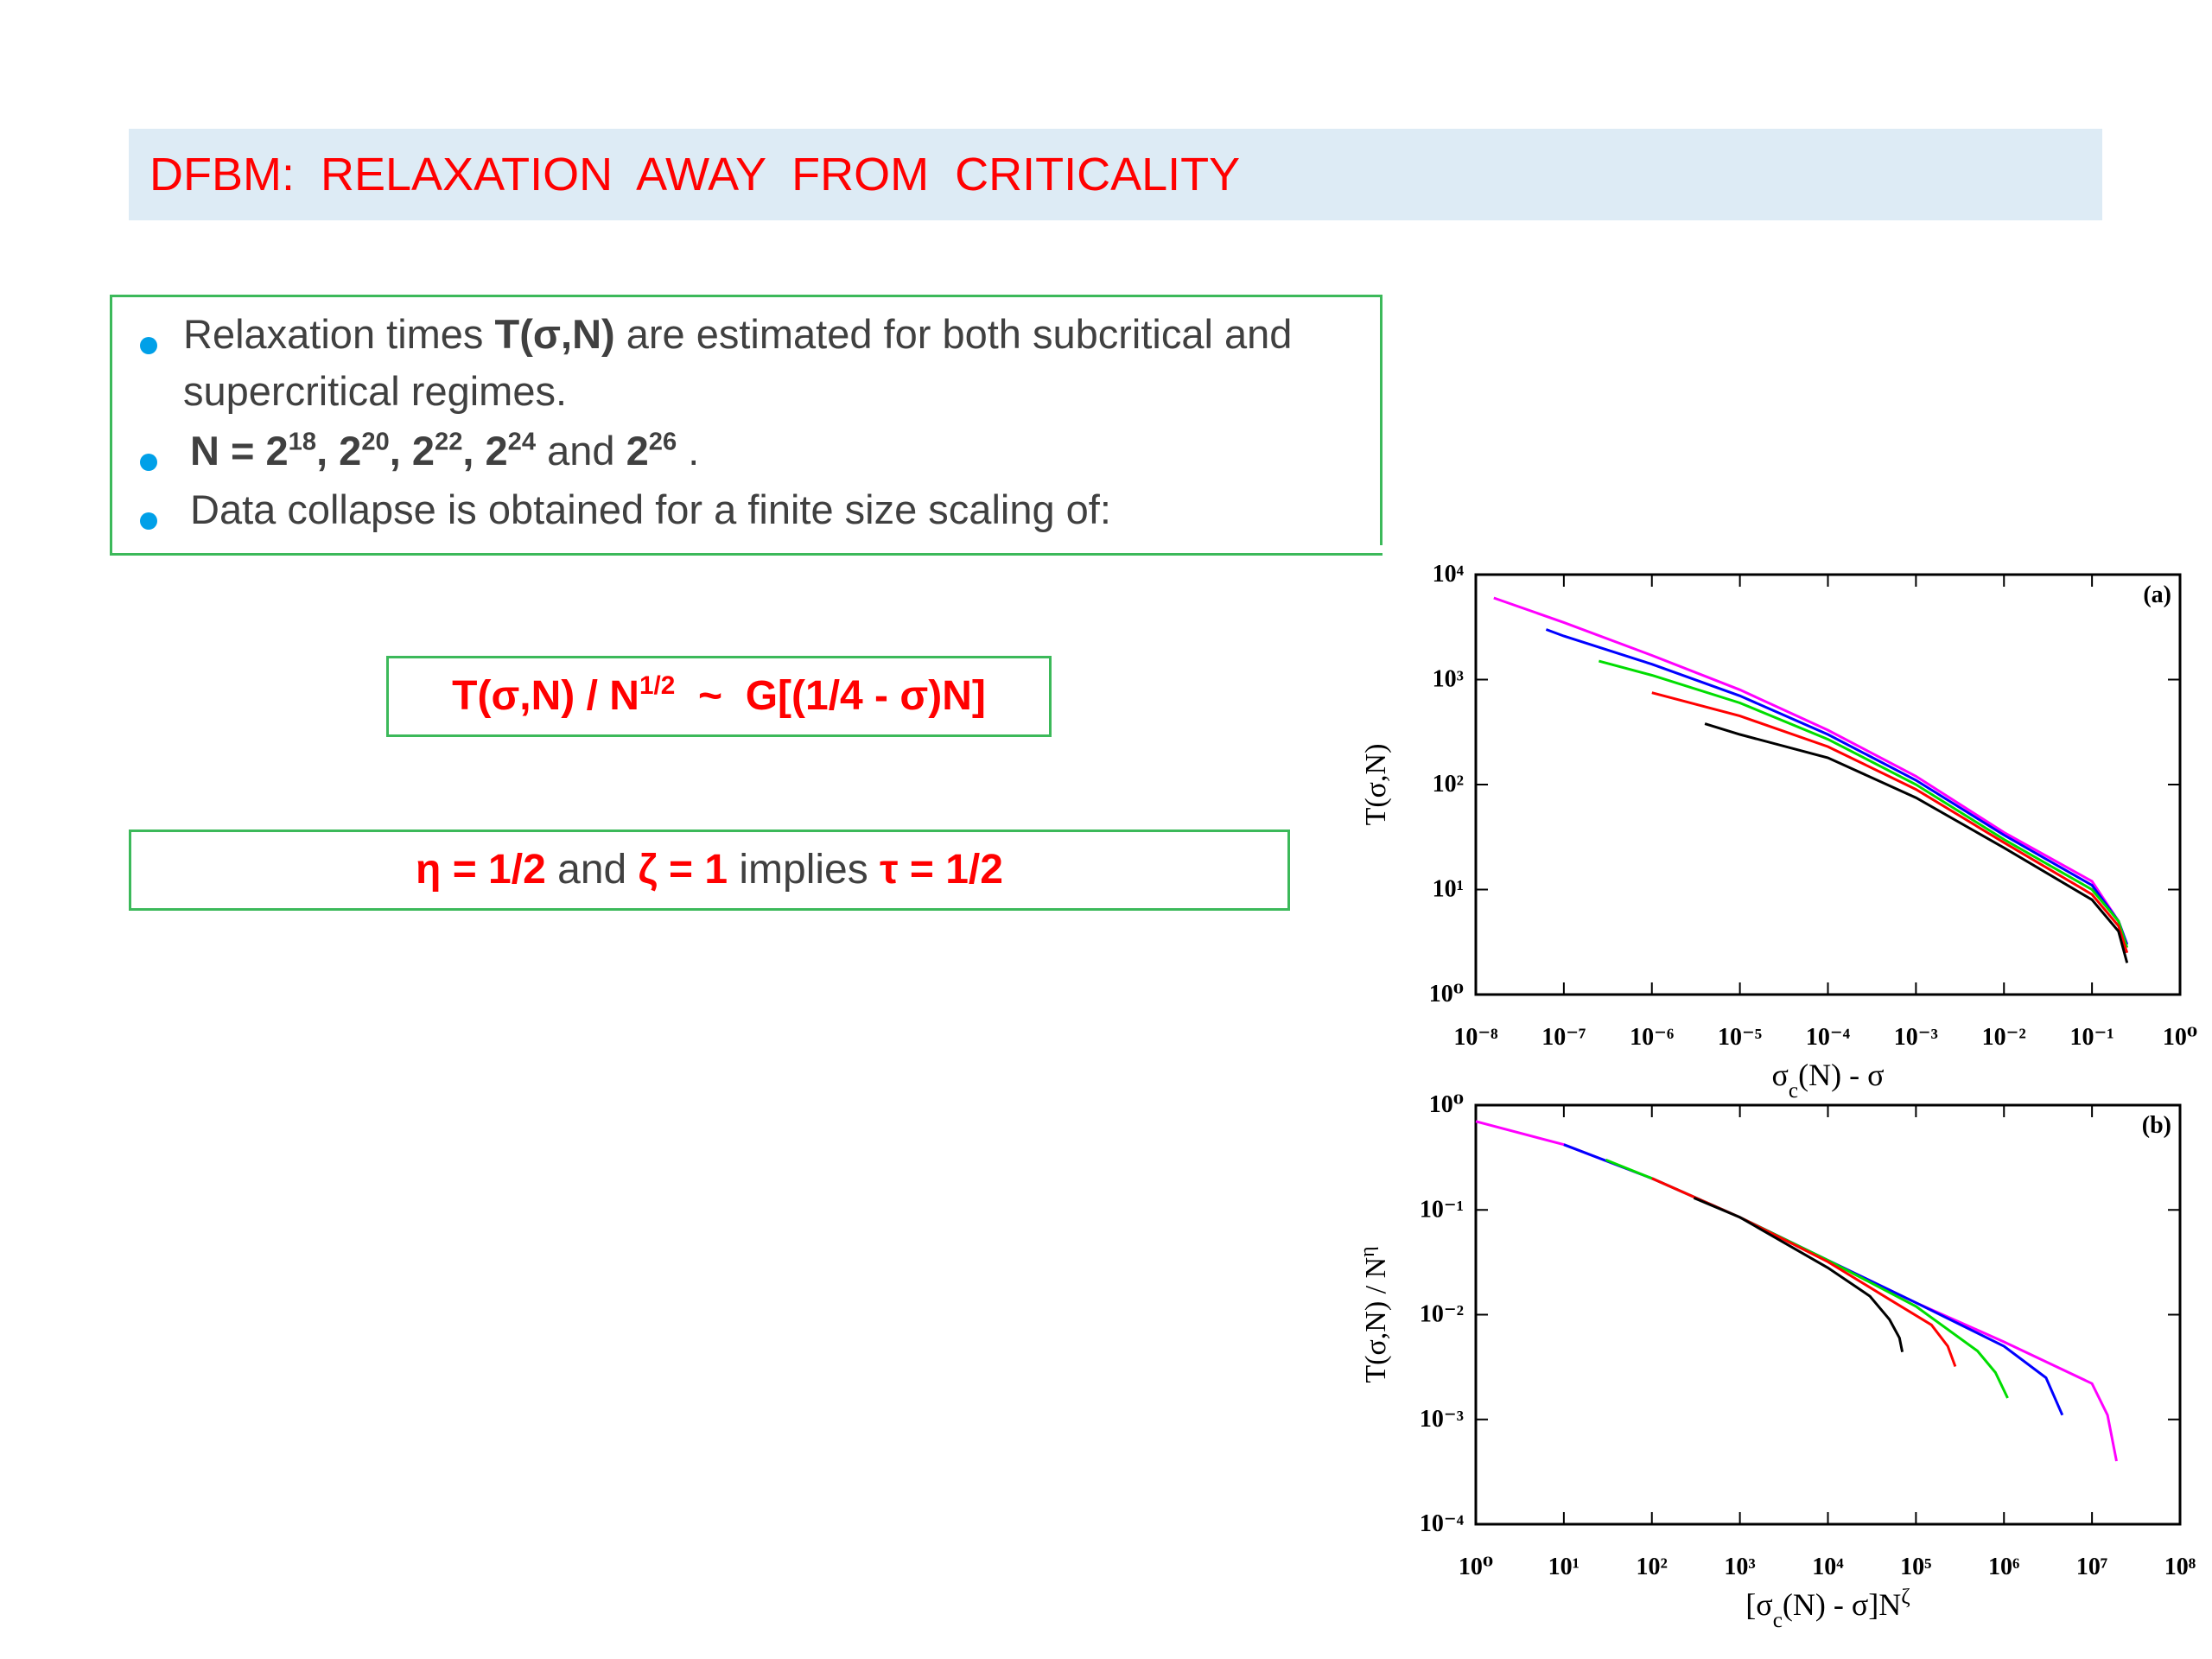 The image size is (2212, 1659). What do you see at coordinates (1381, 420) in the screenshot?
I see `box-edge` at bounding box center [1381, 420].